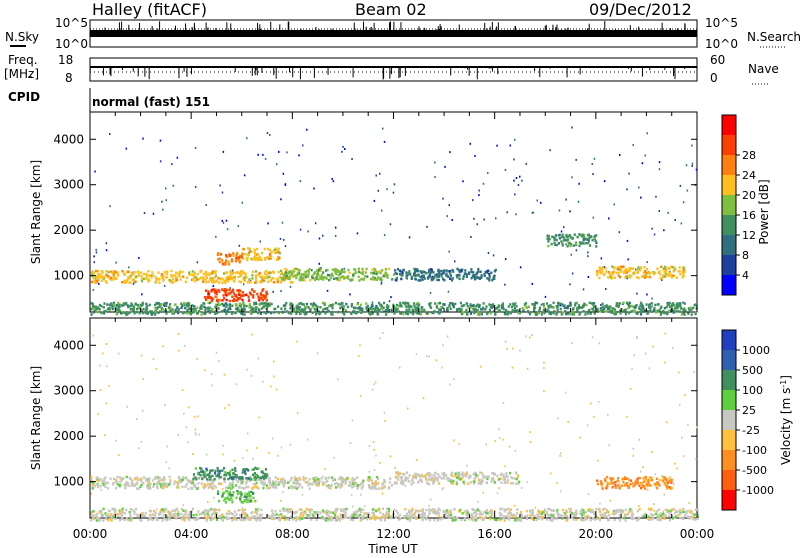 The image size is (800, 558). I want to click on colorbar-swatch, so click(729, 225).